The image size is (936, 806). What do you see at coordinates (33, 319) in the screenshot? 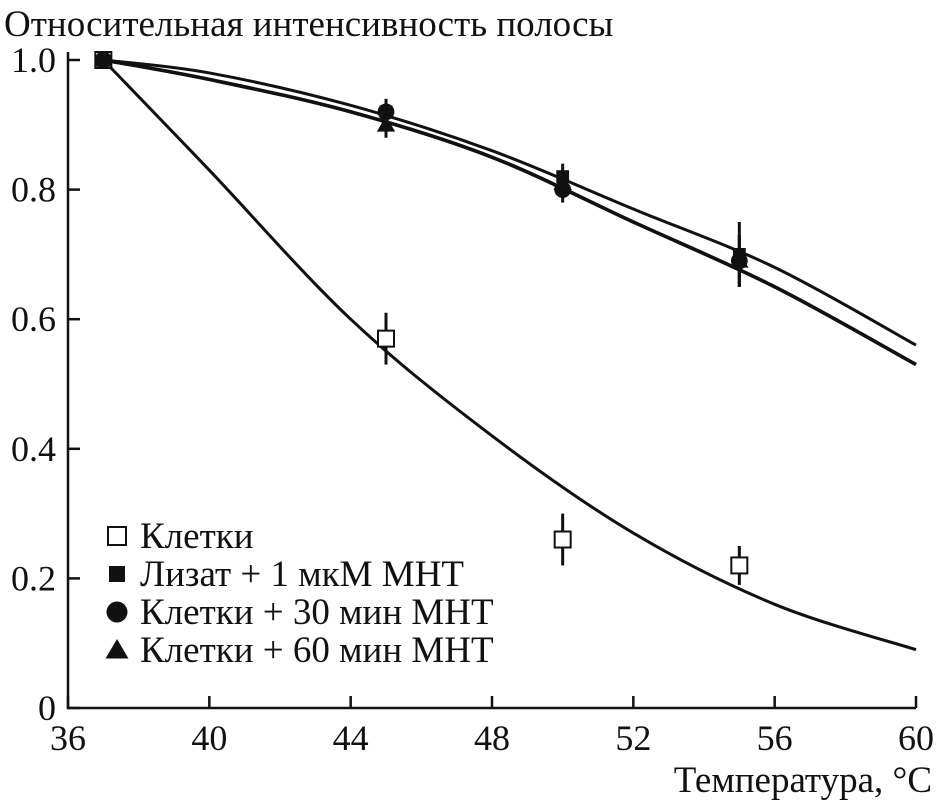
I see `y-tick-label: 0.6` at bounding box center [33, 319].